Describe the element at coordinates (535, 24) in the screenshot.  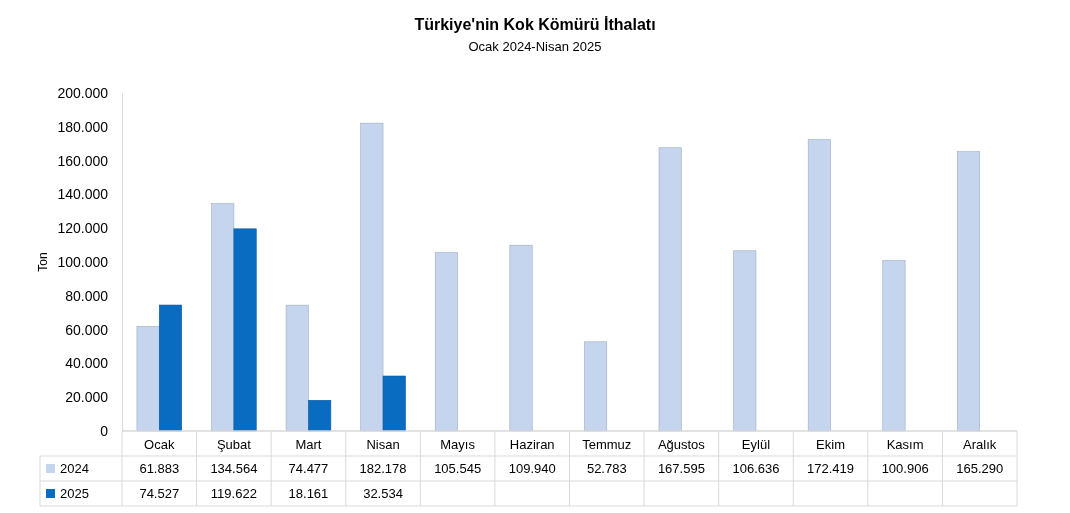
I see `chart-title: Türkiye'nin Kok Kömürü İthalatı` at that location.